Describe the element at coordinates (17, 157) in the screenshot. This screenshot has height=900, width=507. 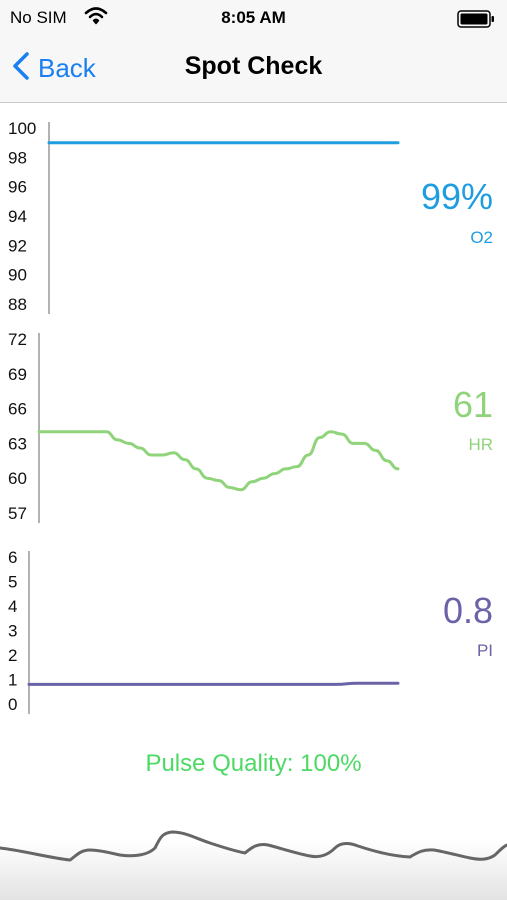
I see `o2-tick-label: 98` at that location.